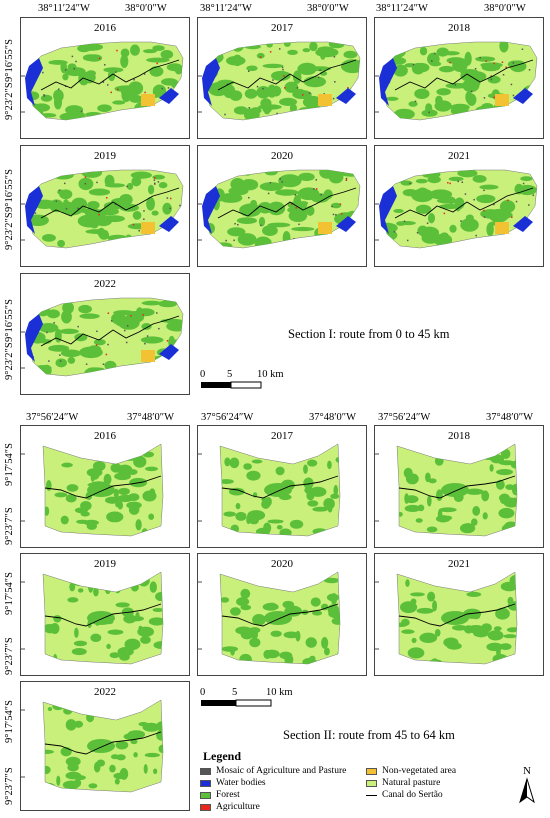 The width and height of the screenshot is (550, 818). I want to click on s1-lon-right-col1: 38°0′0″W, so click(146, 8).